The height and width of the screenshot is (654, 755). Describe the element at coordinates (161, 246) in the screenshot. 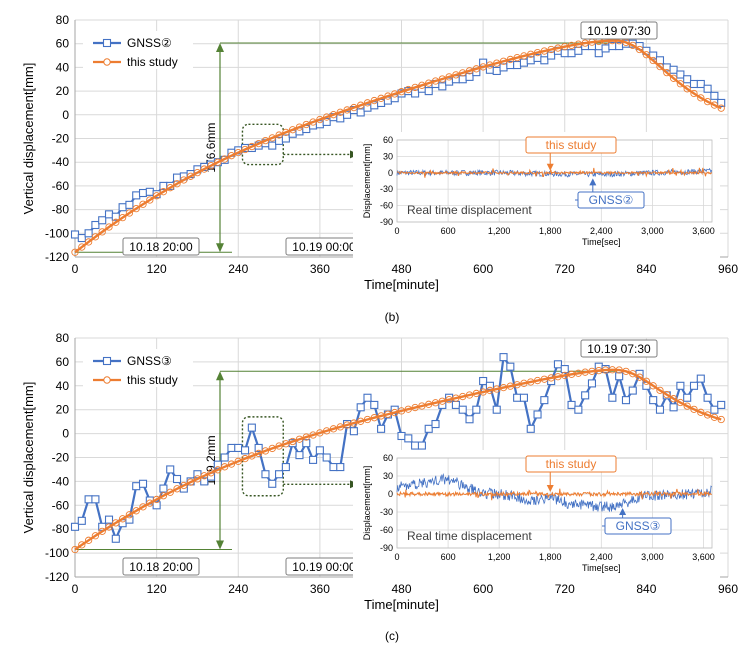

I see `start-time-label-box` at that location.